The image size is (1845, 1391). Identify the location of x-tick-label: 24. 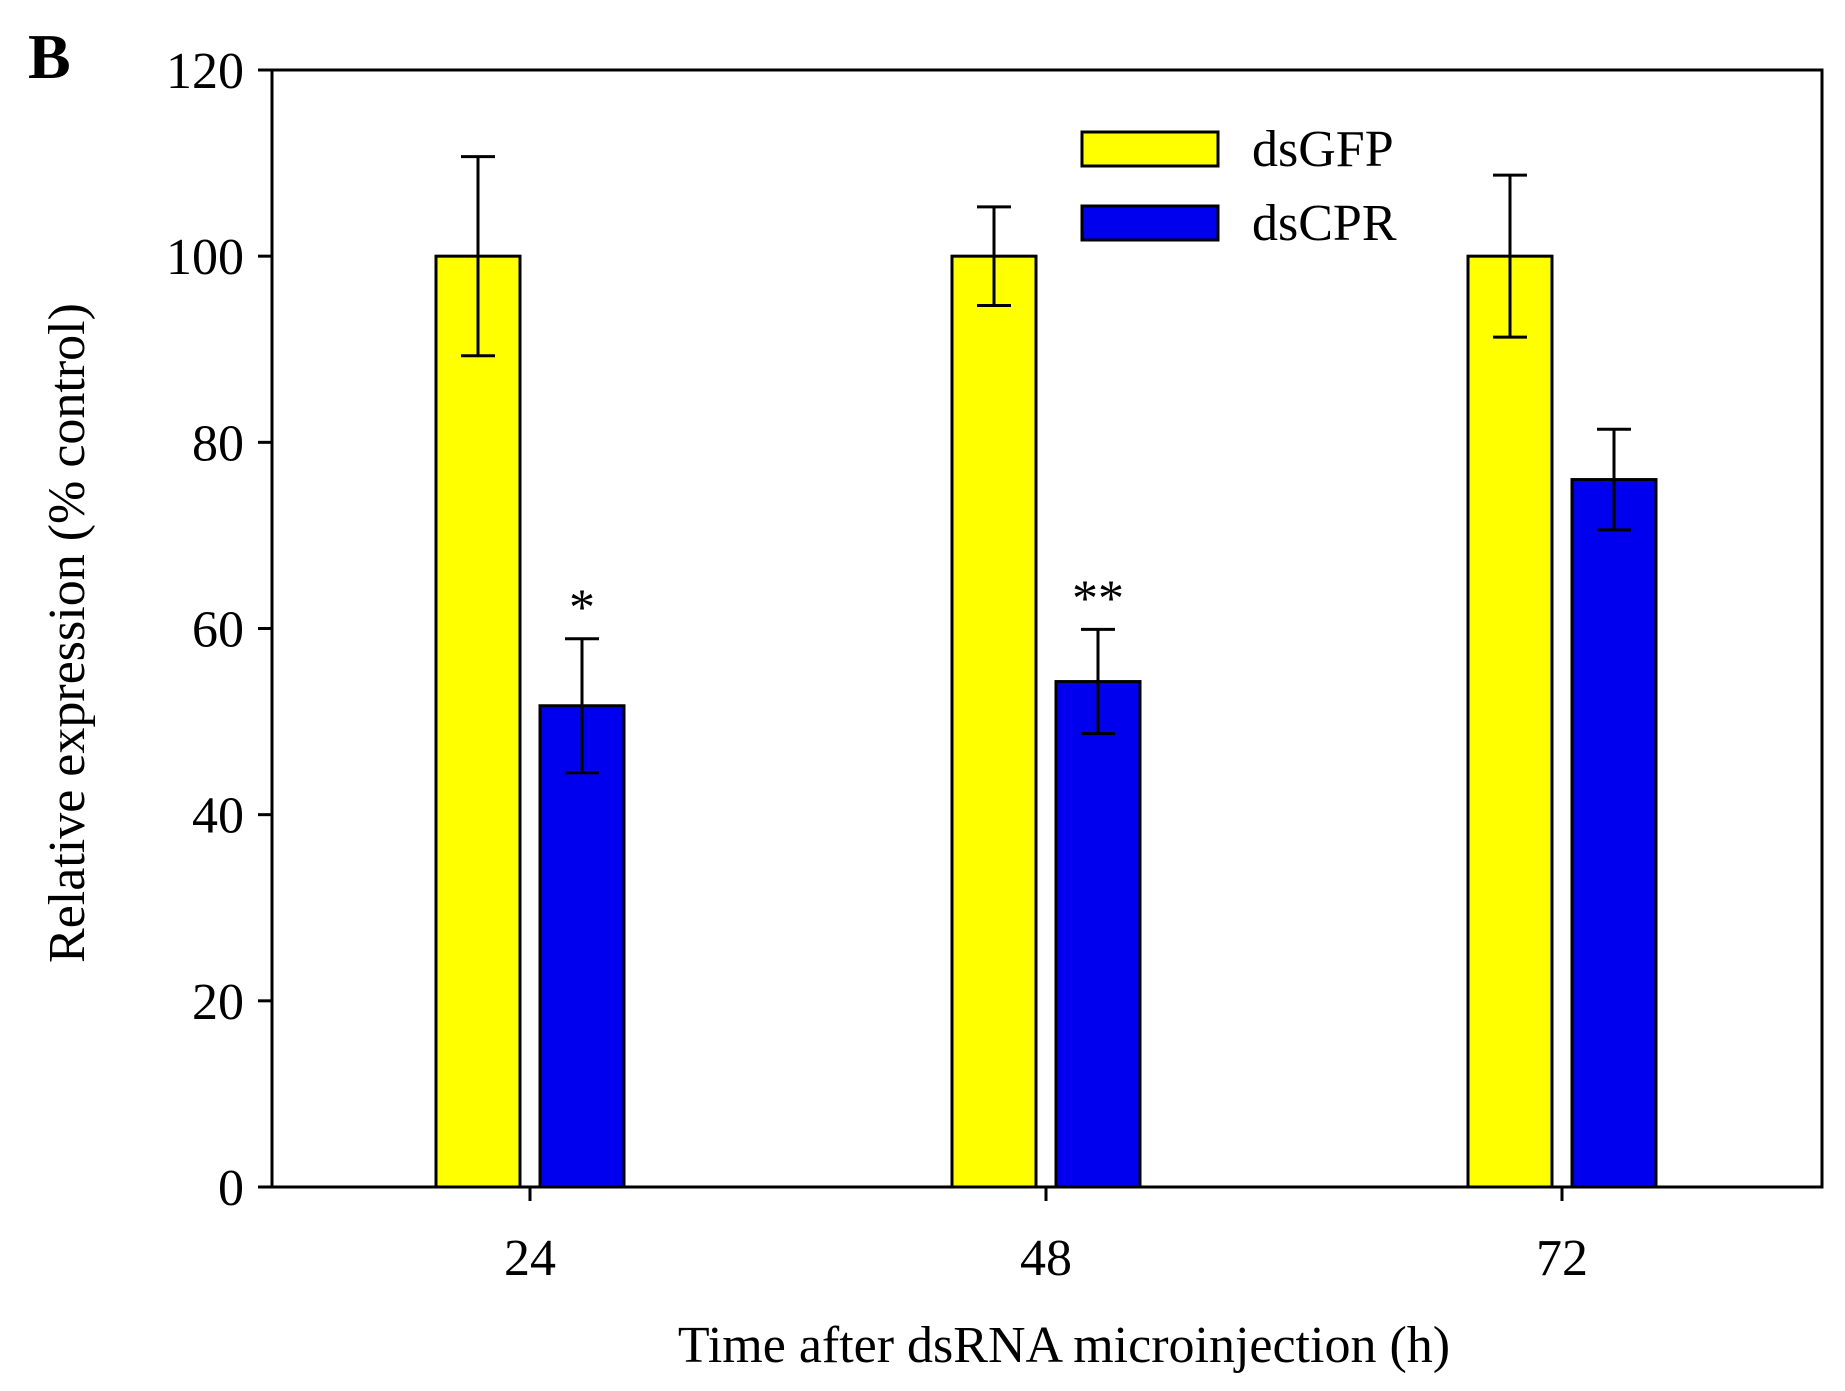
(530, 1258).